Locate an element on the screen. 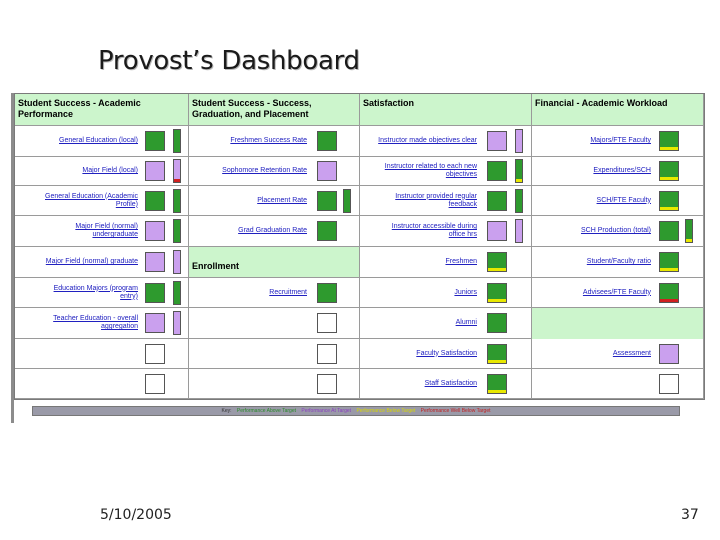 The height and width of the screenshot is (540, 720). metric-link: Instructor accessible during office hrs is located at coordinates (434, 230).